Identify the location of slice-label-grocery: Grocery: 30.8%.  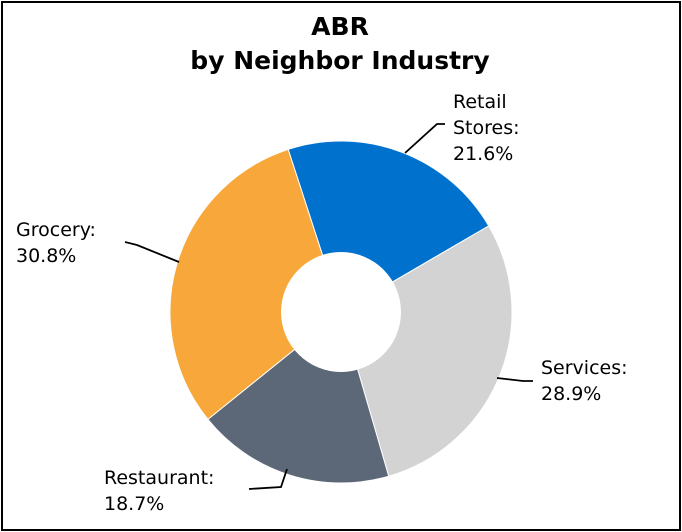
(56, 243).